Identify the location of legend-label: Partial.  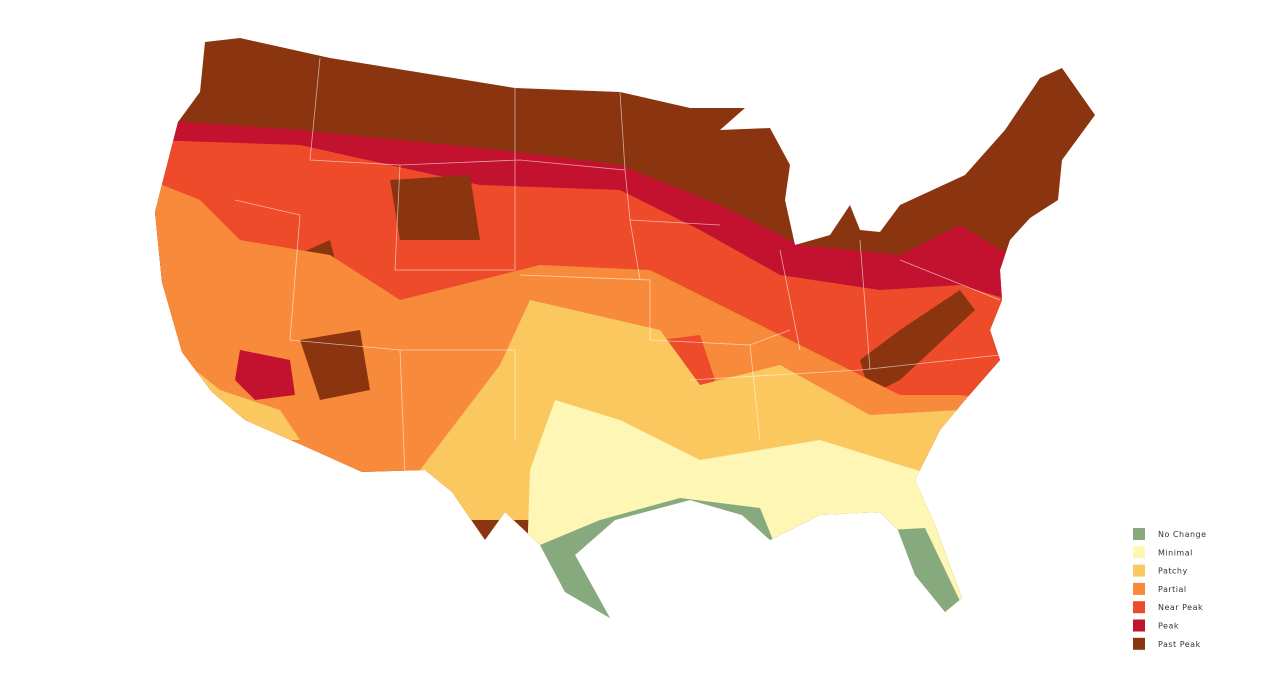
(1172, 589).